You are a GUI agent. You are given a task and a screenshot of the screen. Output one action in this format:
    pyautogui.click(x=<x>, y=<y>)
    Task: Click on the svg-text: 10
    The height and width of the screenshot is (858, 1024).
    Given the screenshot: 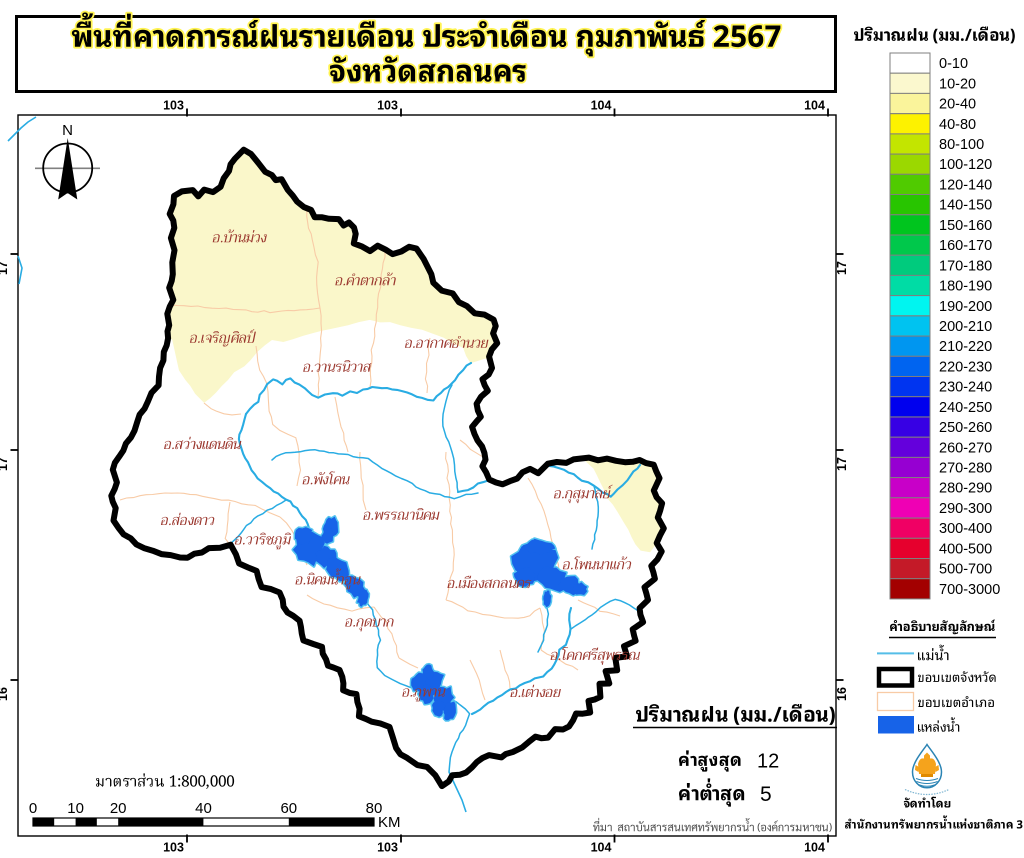 What is the action you would take?
    pyautogui.click(x=75, y=808)
    